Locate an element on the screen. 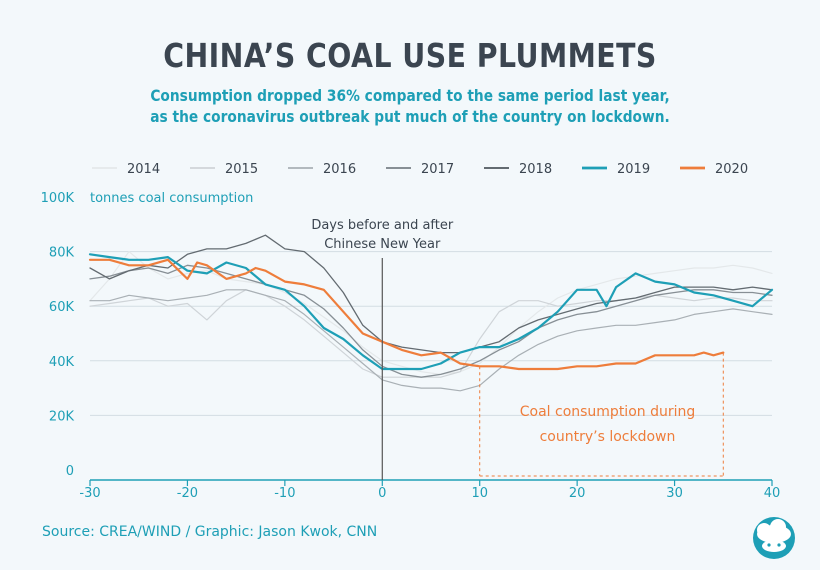 This screenshot has height=570, width=820. legend: 2014 2015 2016 2017 2018 2019 2020 is located at coordinates (420, 169).